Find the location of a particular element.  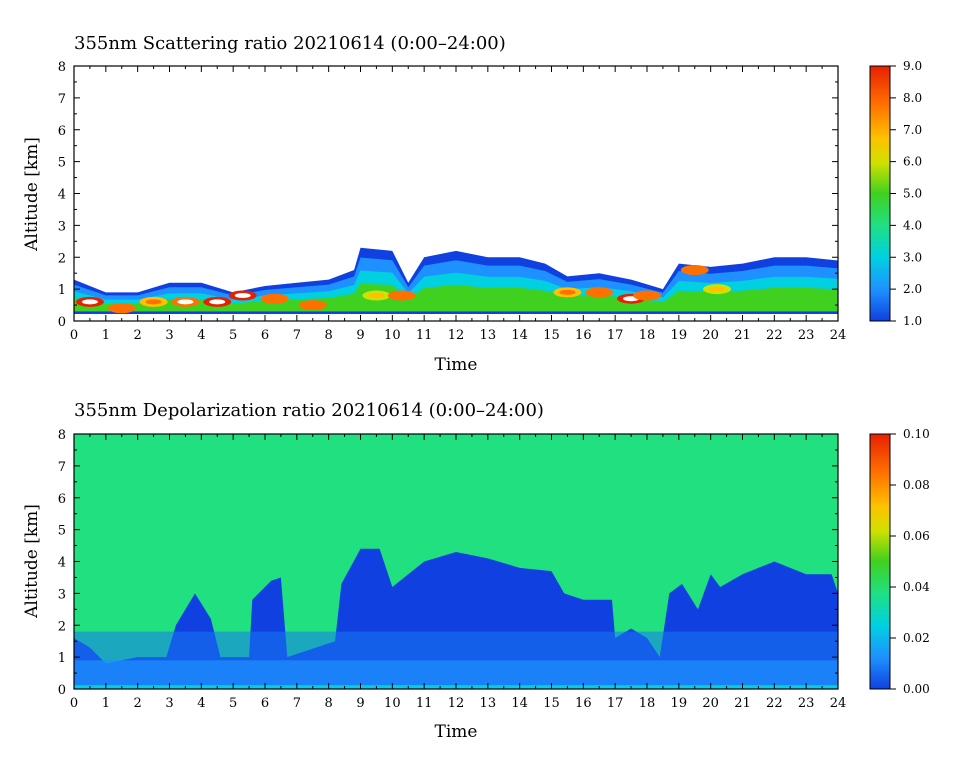

contour-band is located at coordinates (456, 298).